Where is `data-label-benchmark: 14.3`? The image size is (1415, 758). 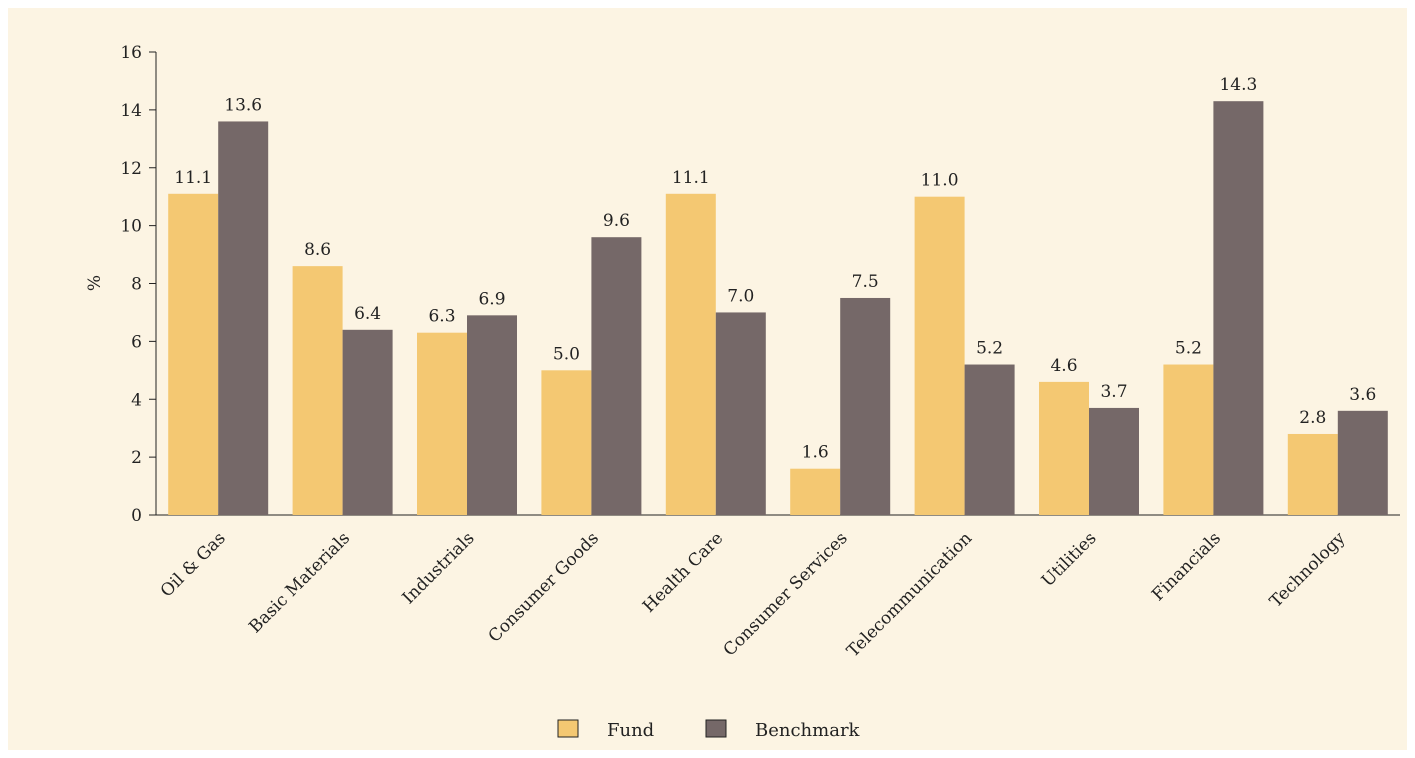 data-label-benchmark: 14.3 is located at coordinates (1238, 85).